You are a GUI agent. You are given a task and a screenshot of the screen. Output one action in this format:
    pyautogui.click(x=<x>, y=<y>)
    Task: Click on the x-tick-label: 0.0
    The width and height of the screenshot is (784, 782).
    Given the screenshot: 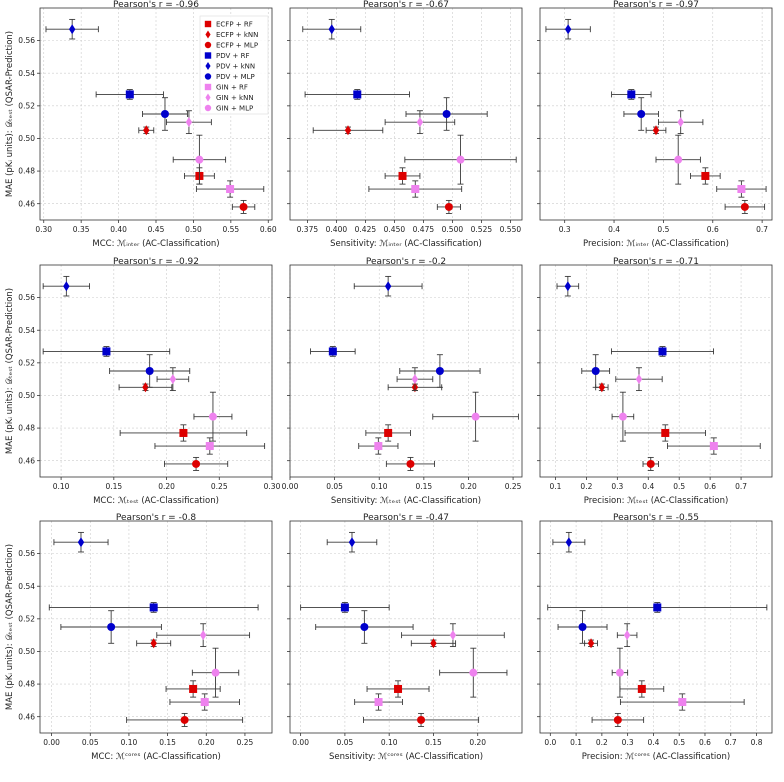 What is the action you would take?
    pyautogui.click(x=550, y=742)
    